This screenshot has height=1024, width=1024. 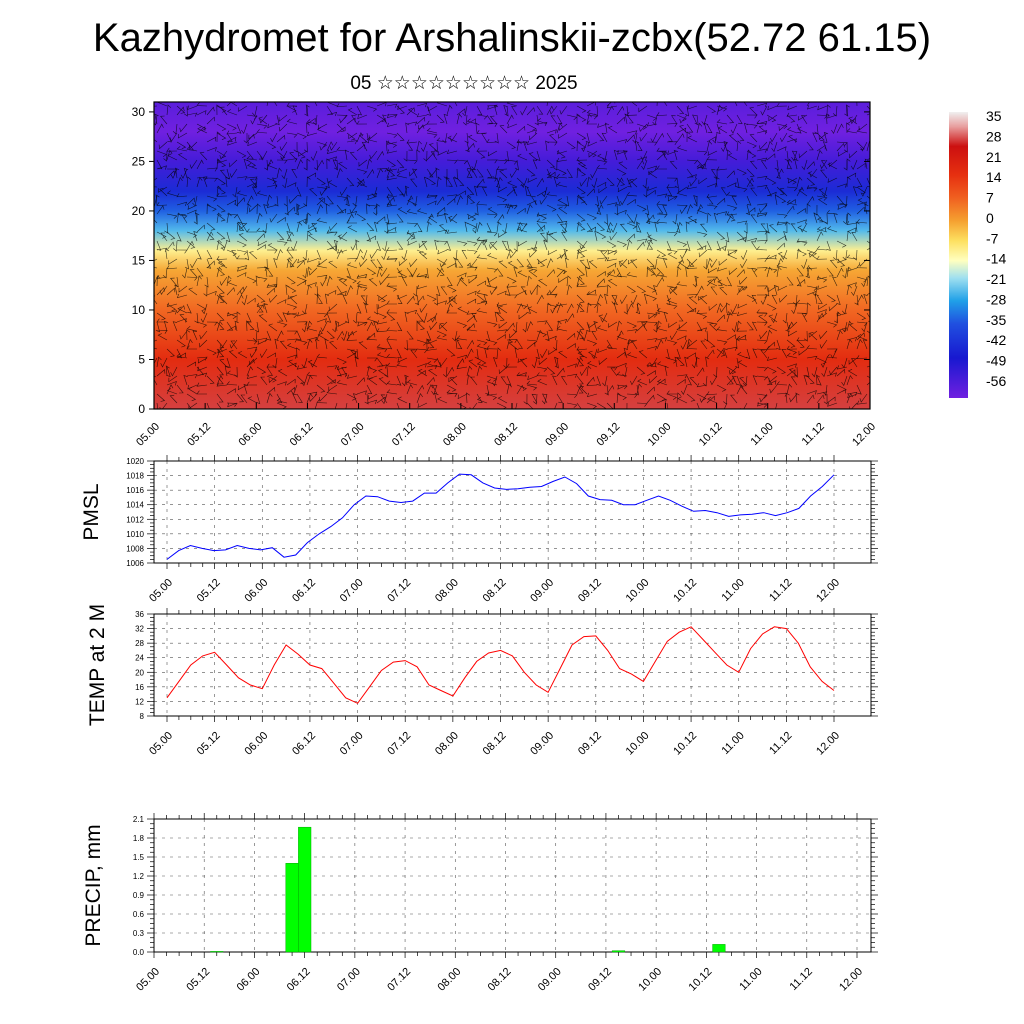 What do you see at coordinates (141, 359) in the screenshot?
I see `y-tick-label: 5` at bounding box center [141, 359].